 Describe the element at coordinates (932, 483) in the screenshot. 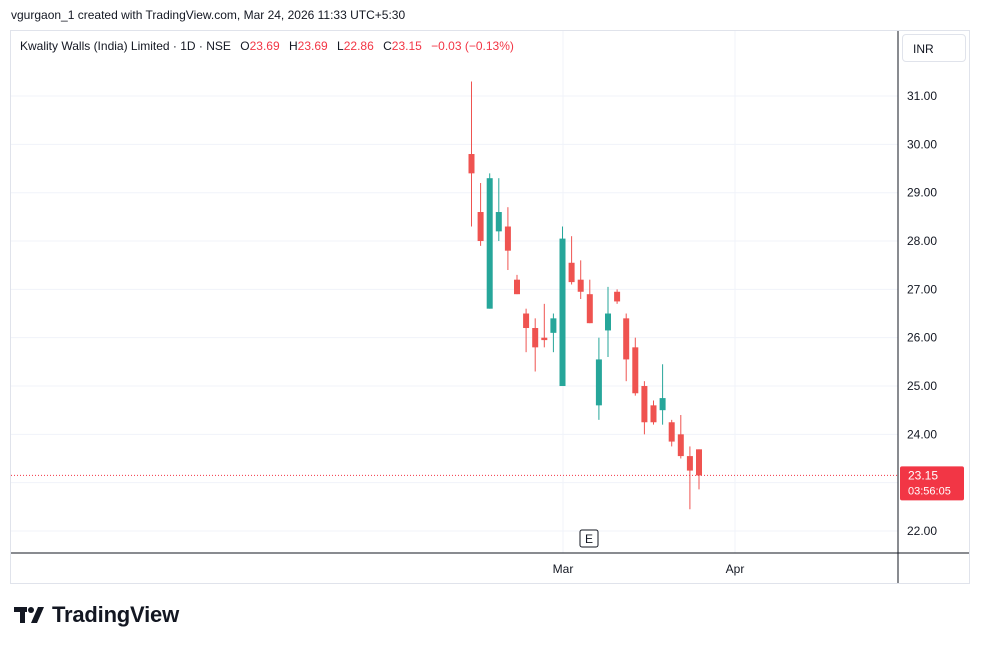

I see `price-badge: 23.15 03:56:05` at that location.